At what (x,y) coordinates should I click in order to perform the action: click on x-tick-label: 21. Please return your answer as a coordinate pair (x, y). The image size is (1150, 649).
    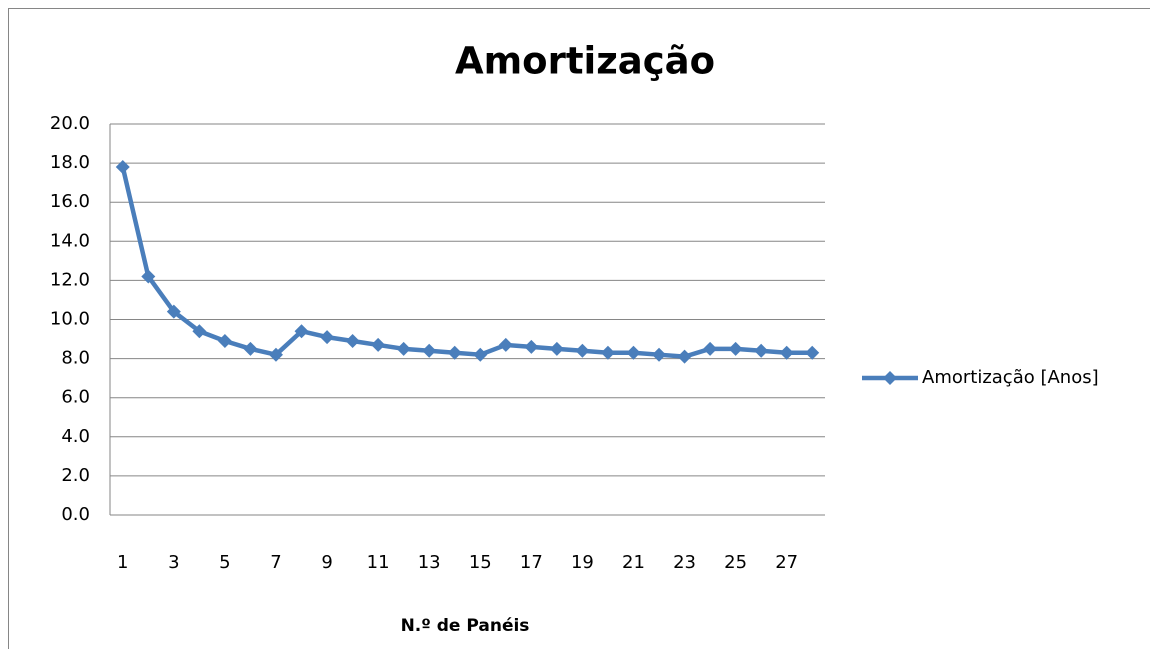
    Looking at the image, I should click on (633, 562).